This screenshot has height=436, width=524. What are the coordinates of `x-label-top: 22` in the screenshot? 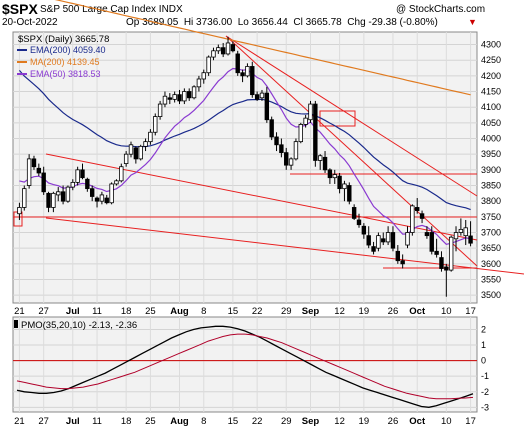 It's located at (257, 311).